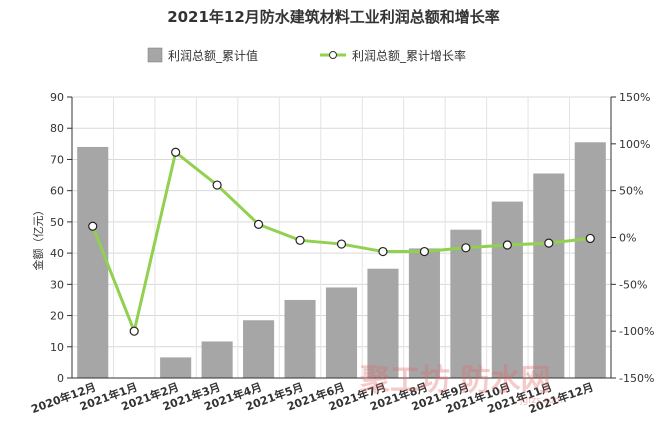 This screenshot has width=667, height=434. I want to click on legend-line-label: 利润总额_累计增长率, so click(409, 55).